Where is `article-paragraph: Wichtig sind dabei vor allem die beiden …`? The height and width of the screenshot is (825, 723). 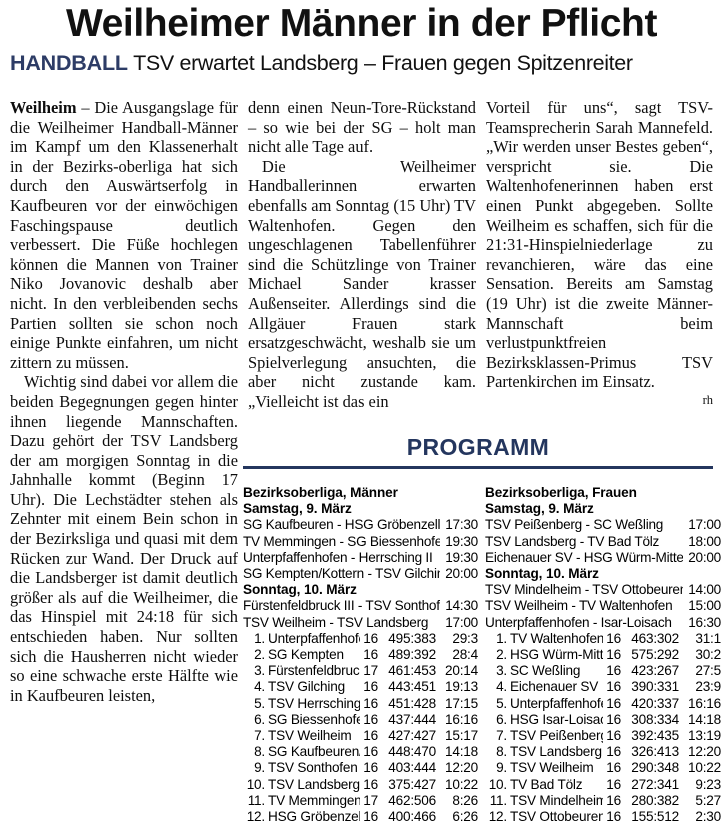
article-paragraph: Wichtig sind dabei vor allem die beiden … is located at coordinates (124, 538).